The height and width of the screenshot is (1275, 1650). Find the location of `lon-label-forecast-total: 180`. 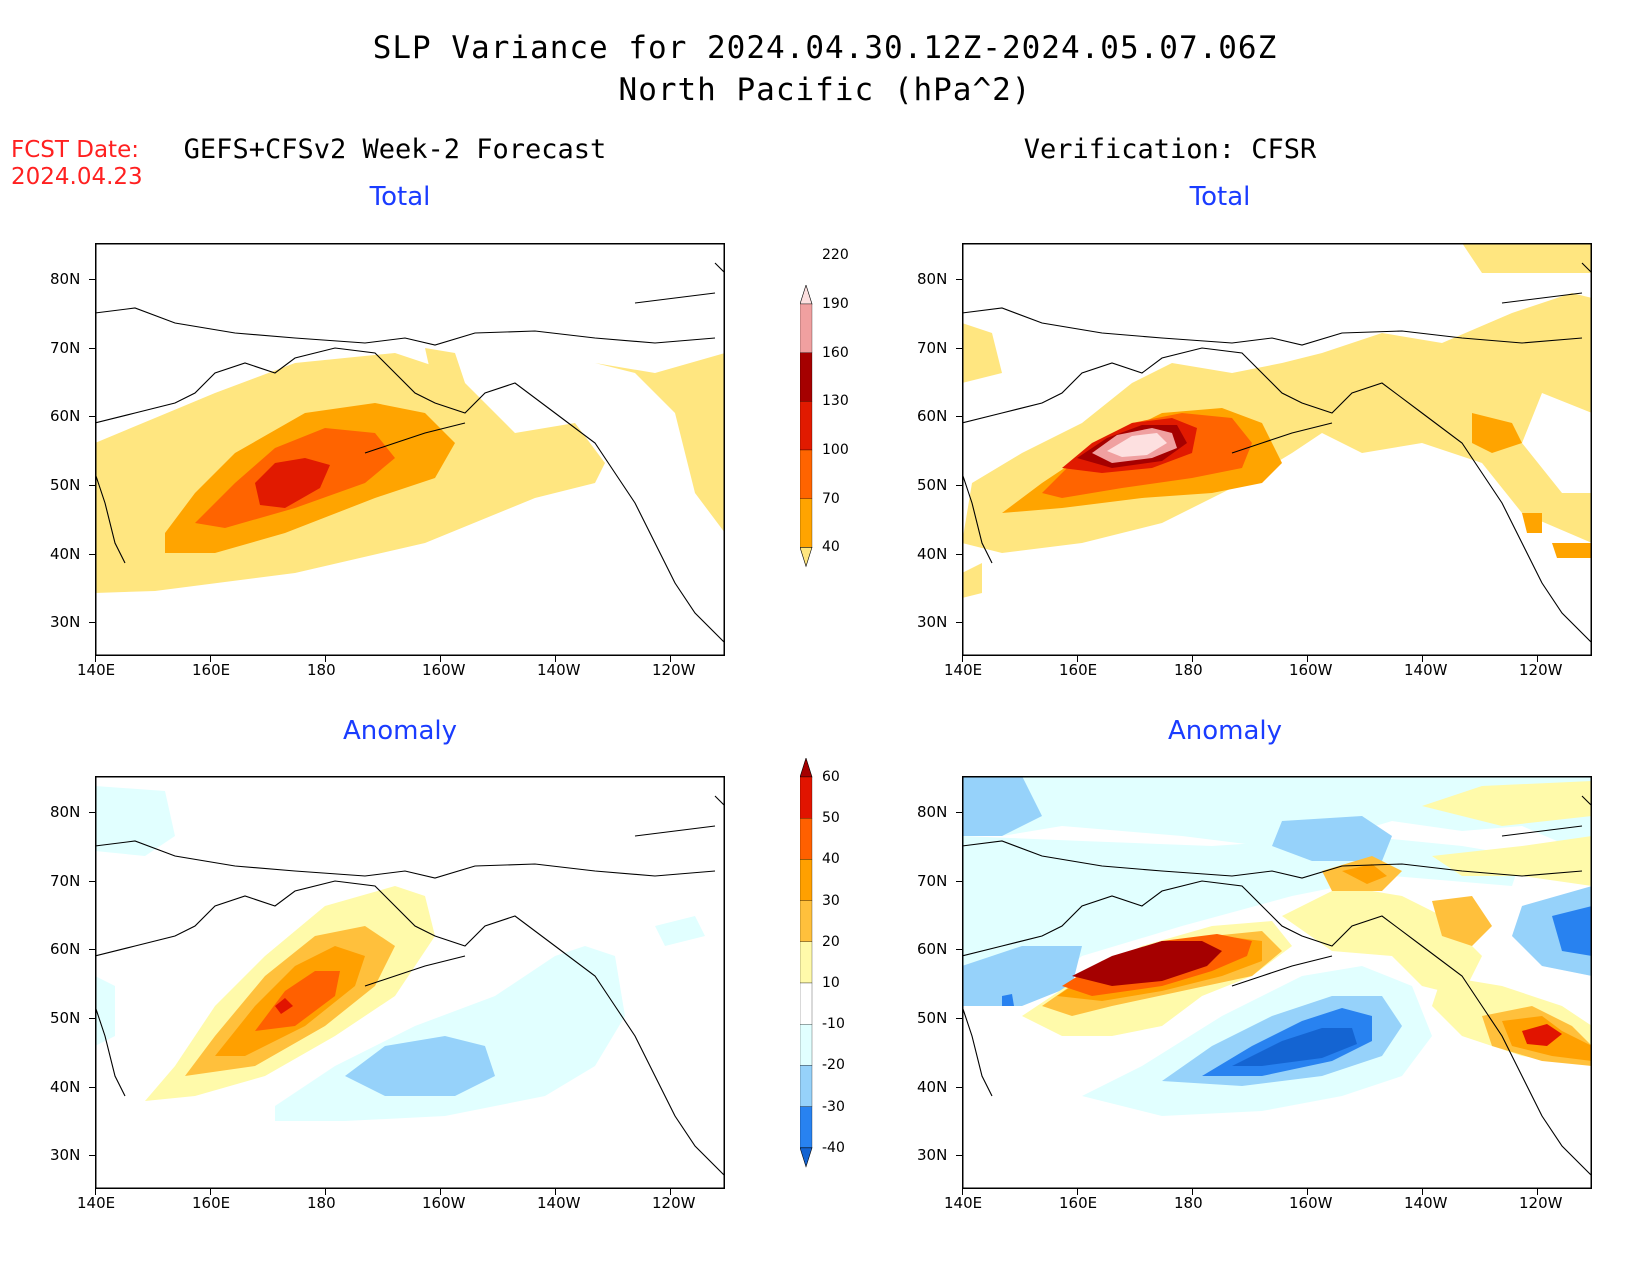

lon-label-forecast-total: 180 is located at coordinates (321, 670).